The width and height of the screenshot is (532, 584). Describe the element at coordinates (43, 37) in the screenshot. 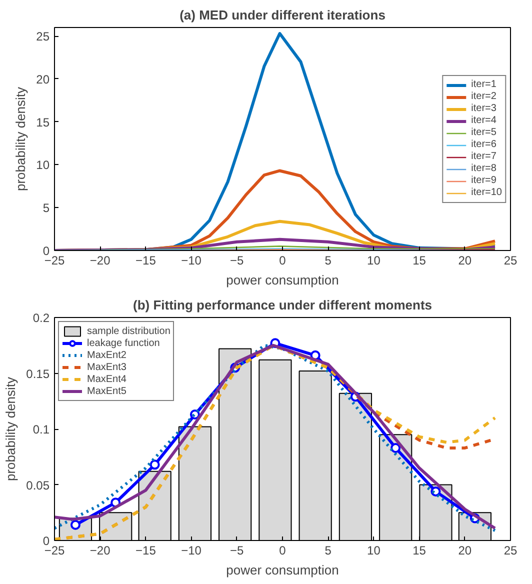

I see `y-tick-label: 25` at that location.